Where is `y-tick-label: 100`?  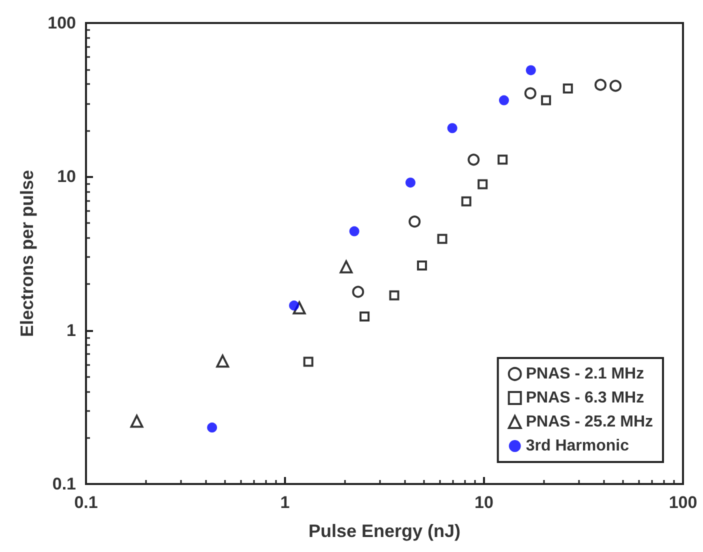 y-tick-label: 100 is located at coordinates (62, 23).